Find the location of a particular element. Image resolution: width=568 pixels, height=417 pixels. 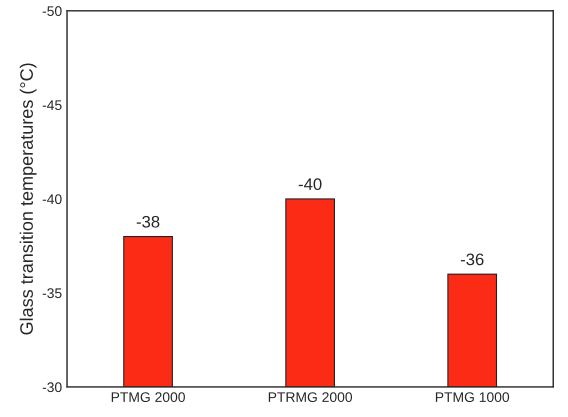

y-tick-label: -35 is located at coordinates (52, 293).